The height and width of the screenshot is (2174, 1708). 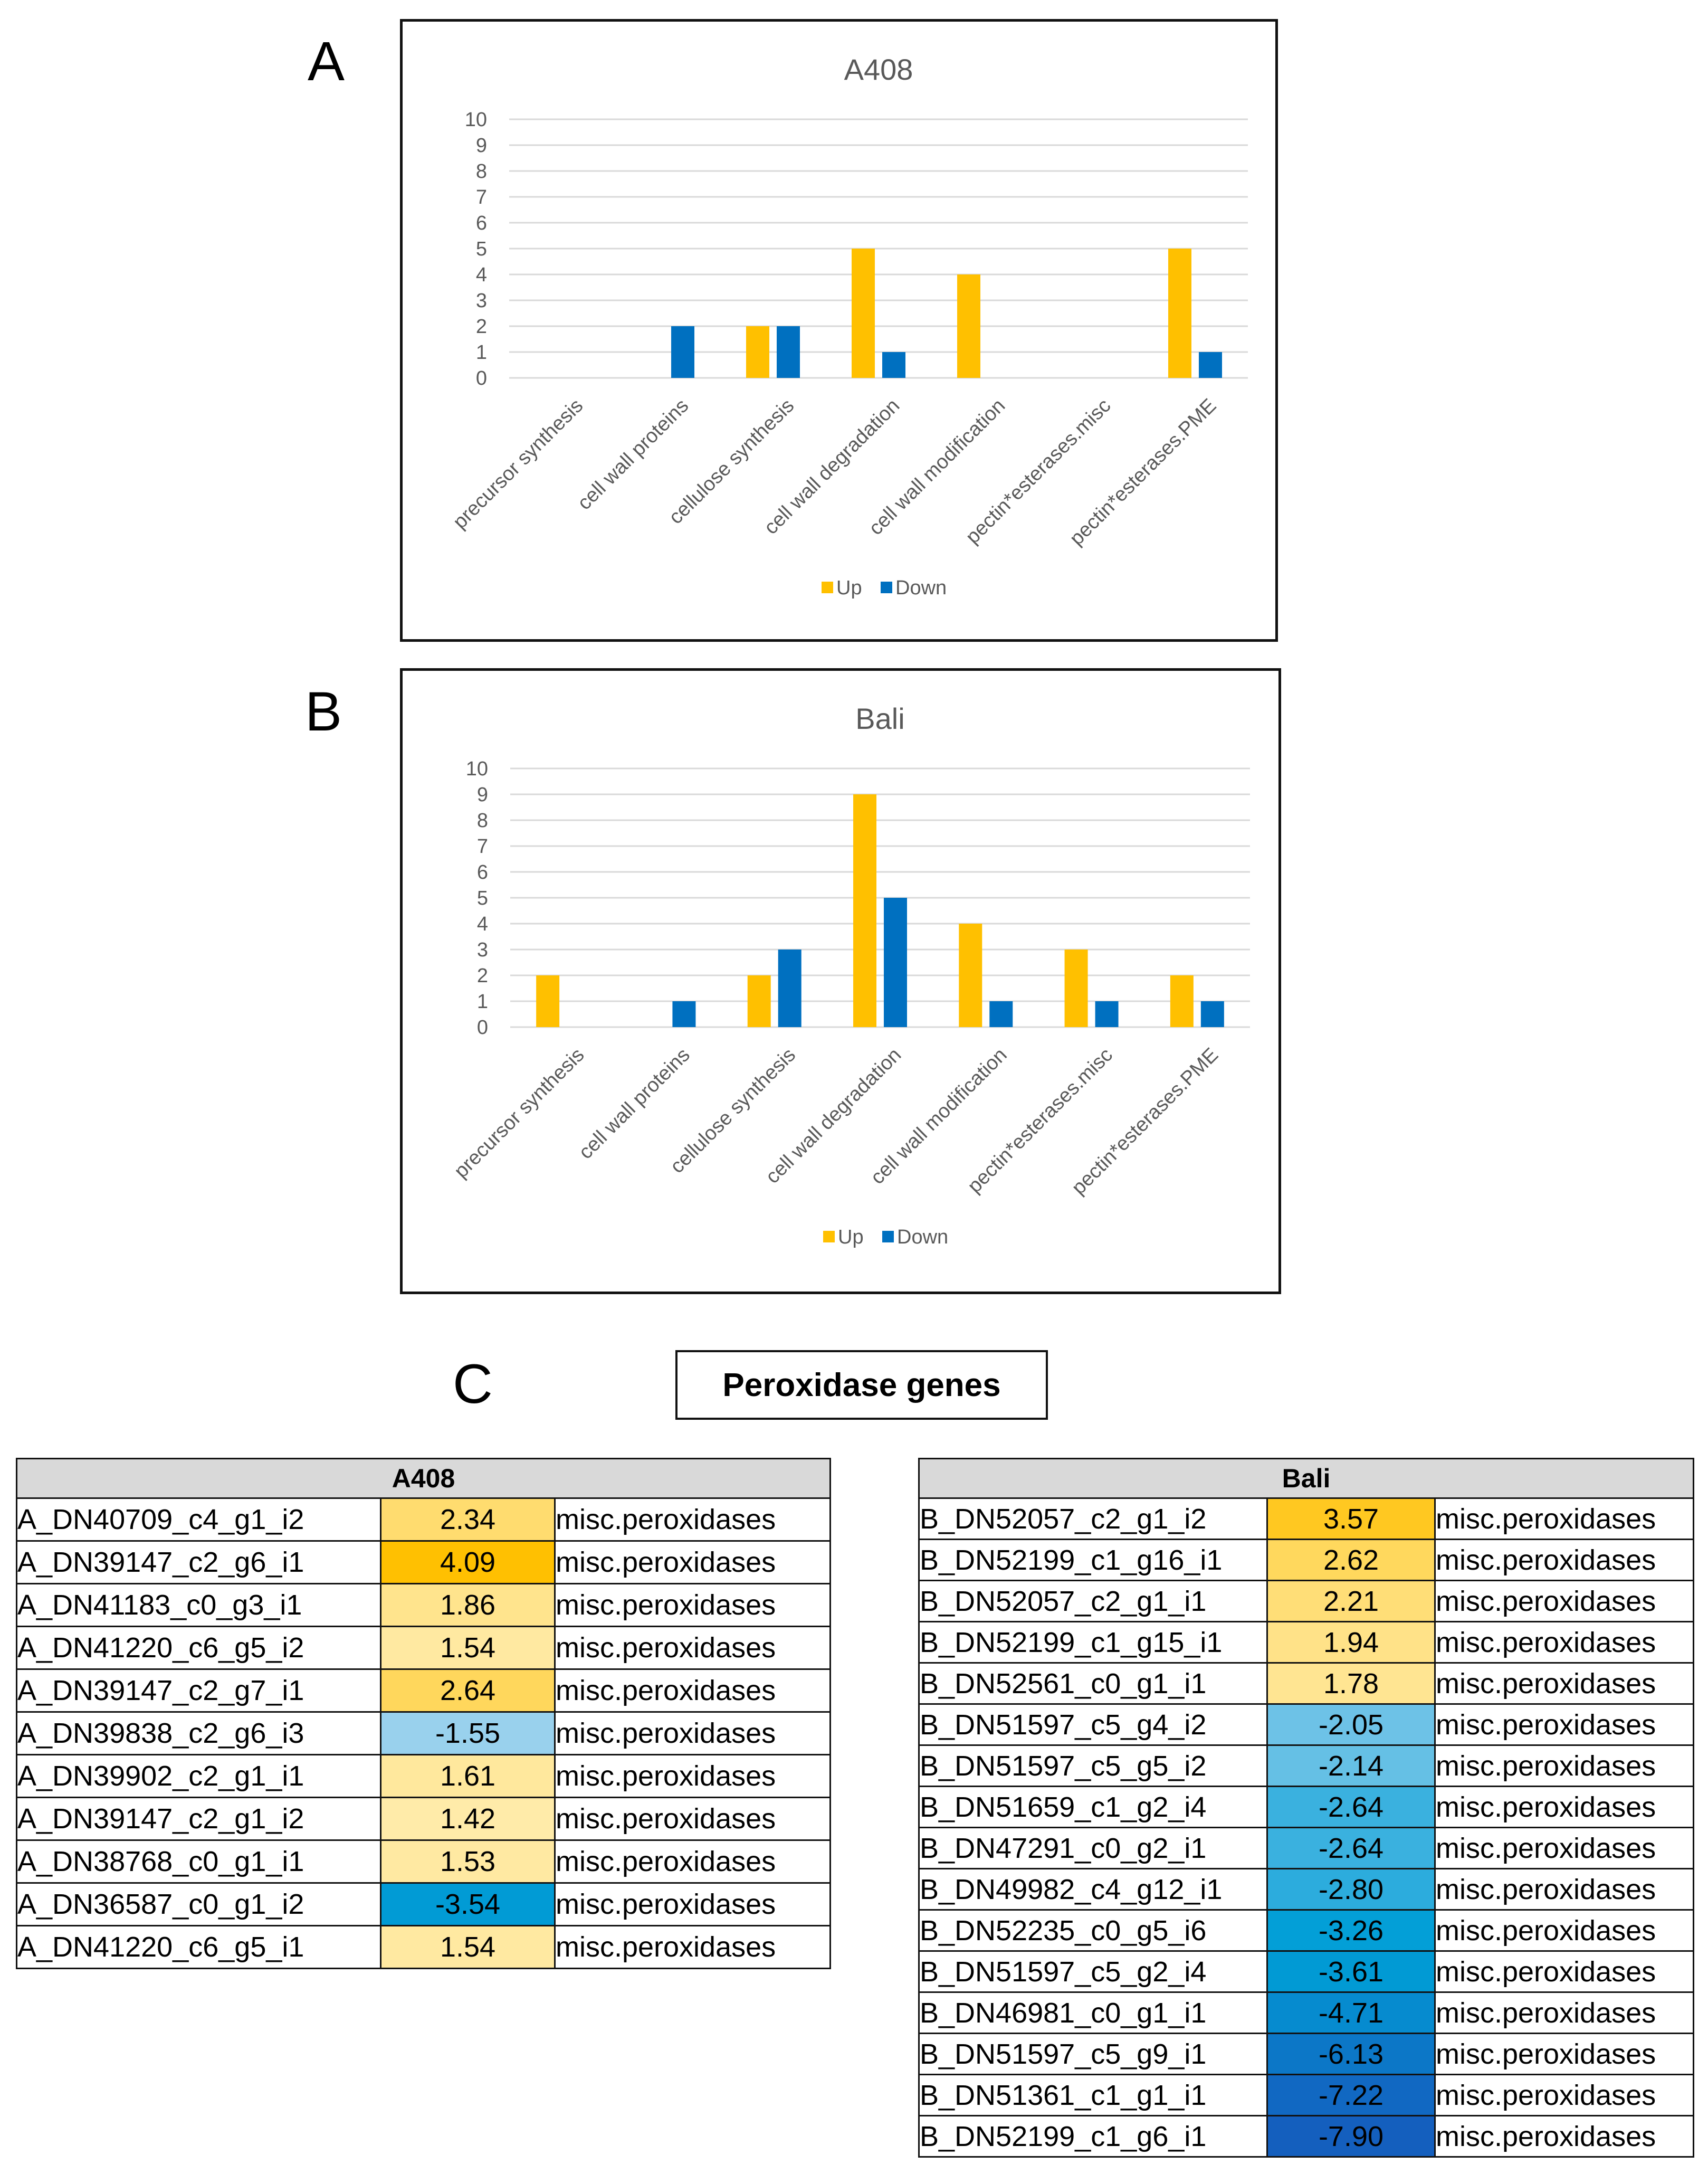 I want to click on fold-change-cell: 1.86, so click(x=468, y=1605).